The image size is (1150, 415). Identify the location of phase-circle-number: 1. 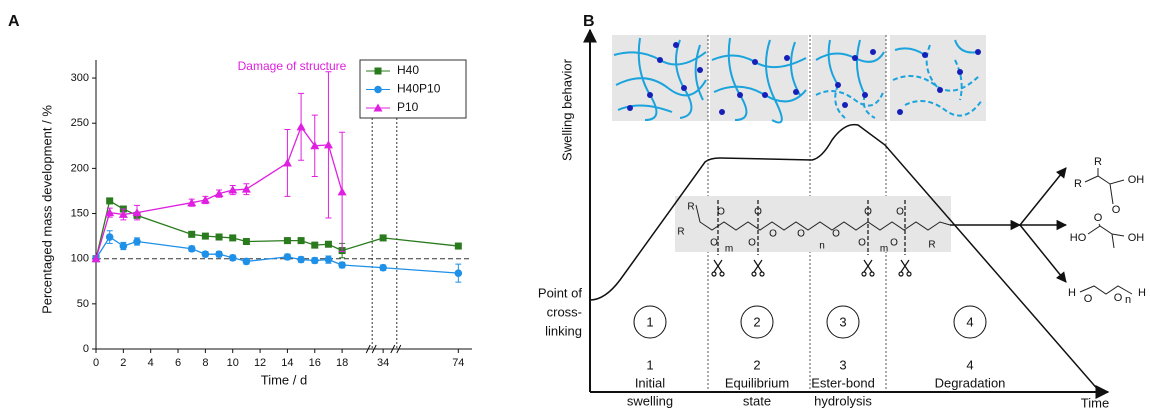
(649, 321).